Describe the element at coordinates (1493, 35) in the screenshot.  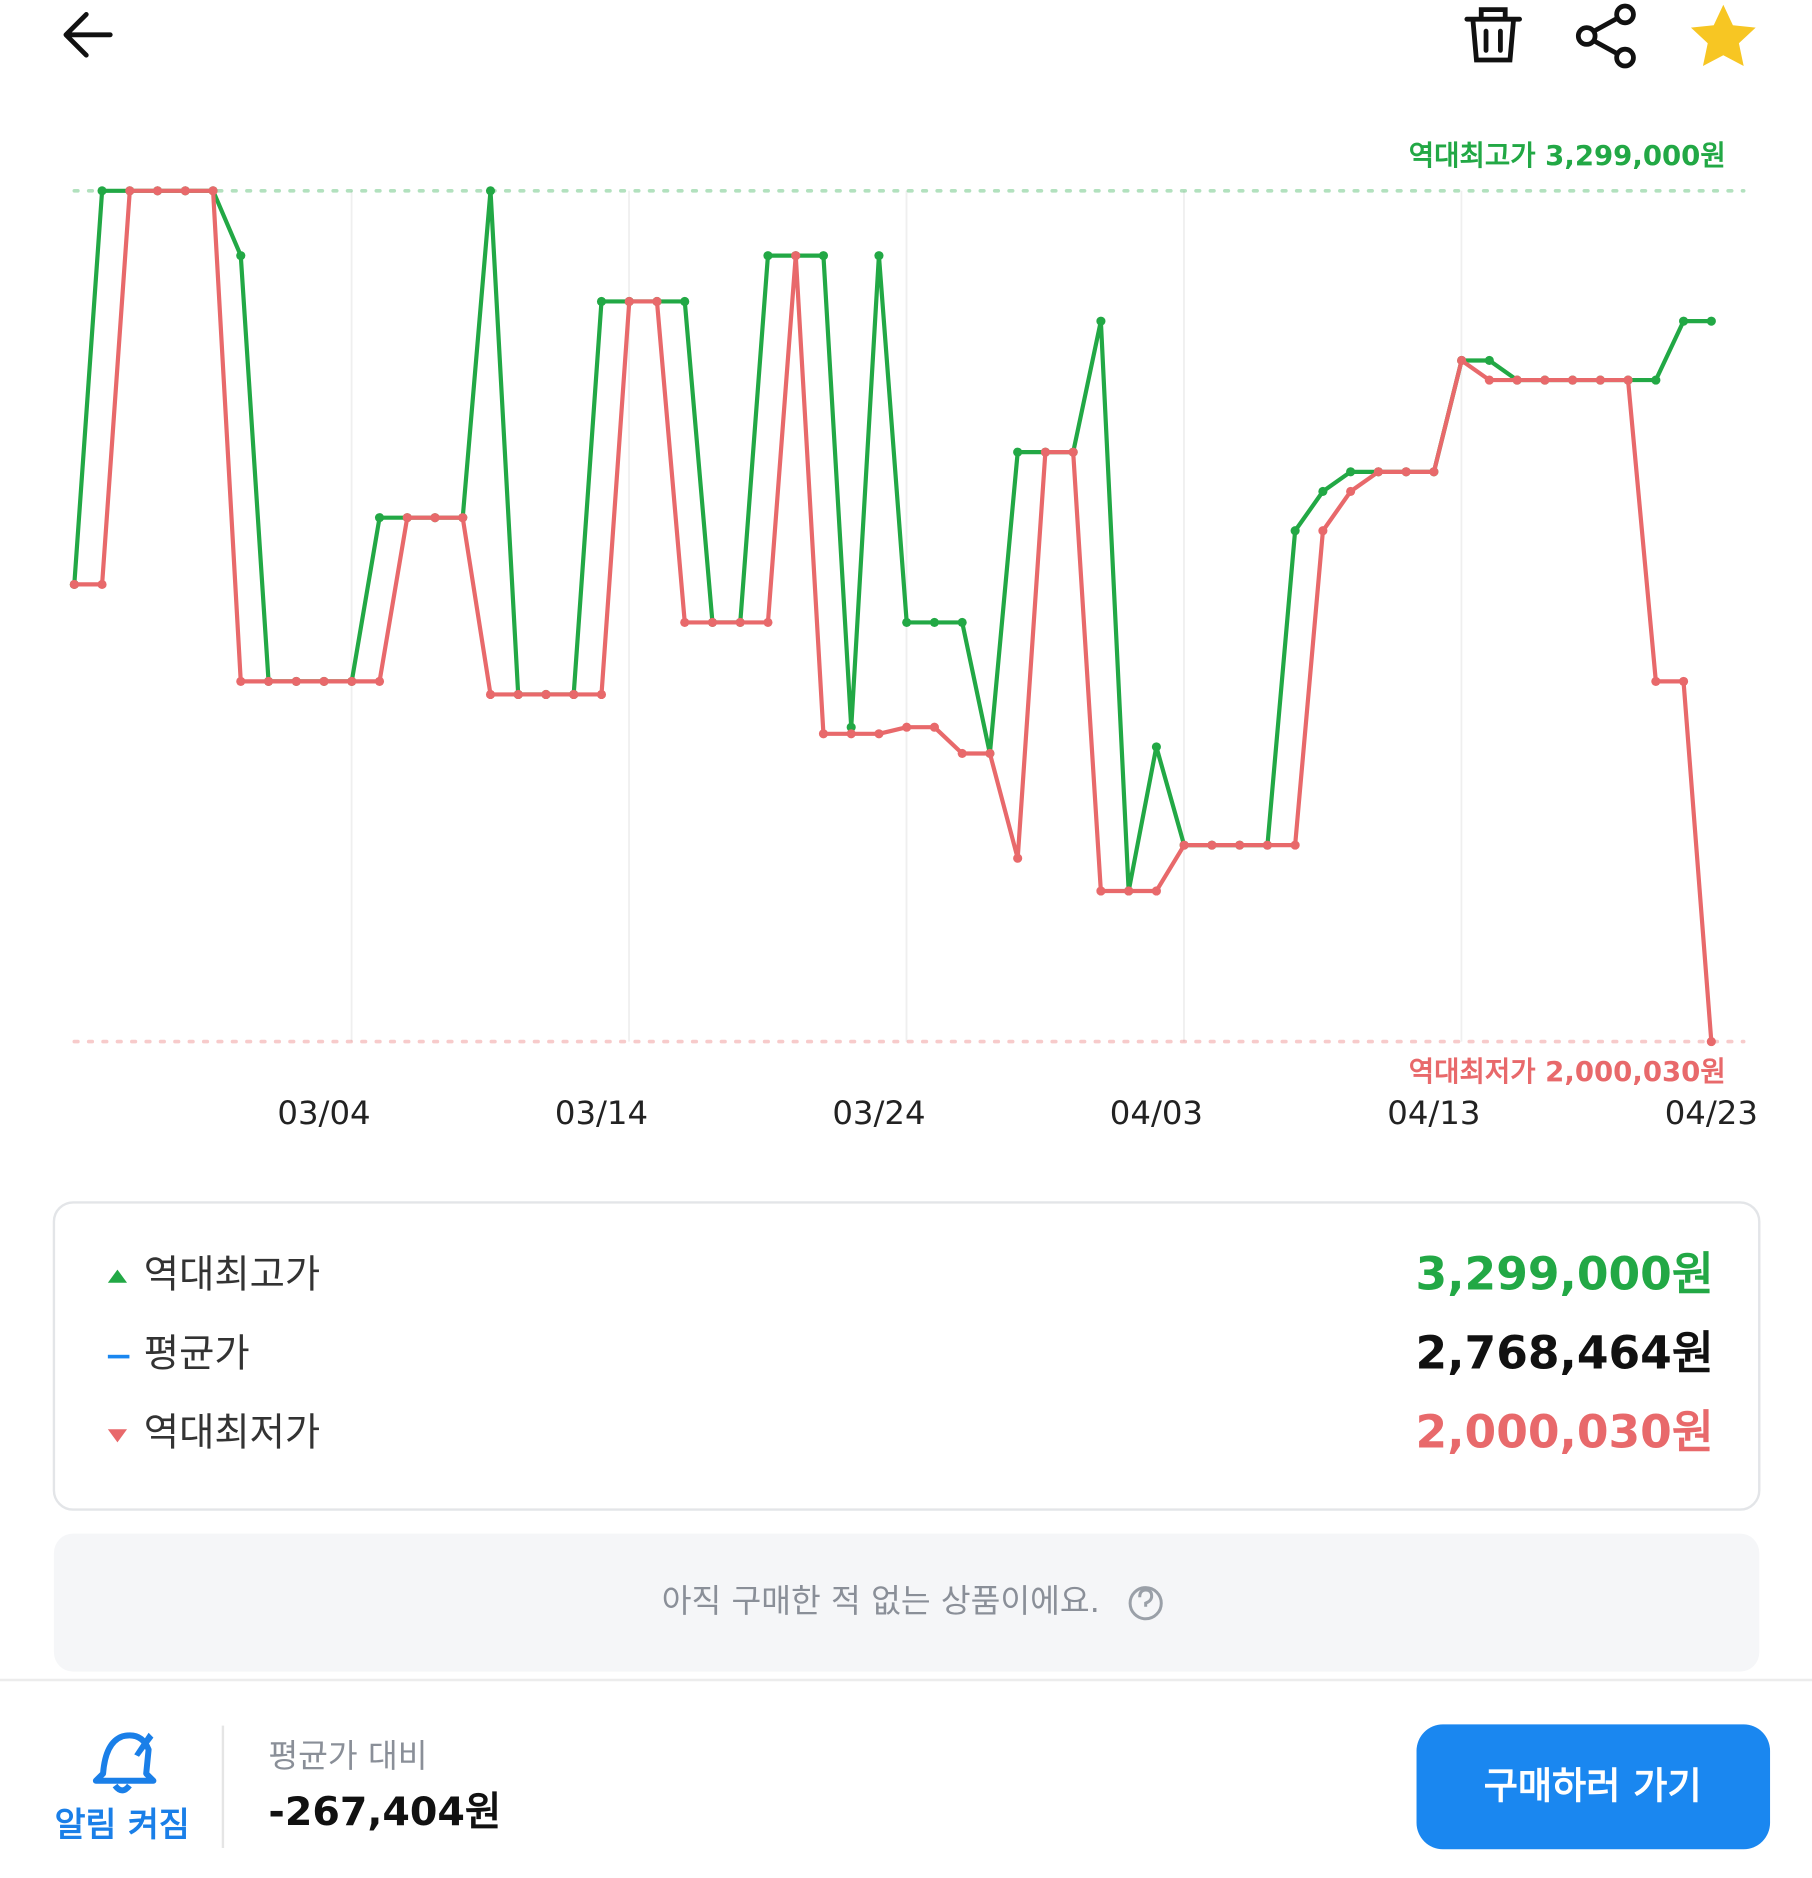
I see `delete-button` at that location.